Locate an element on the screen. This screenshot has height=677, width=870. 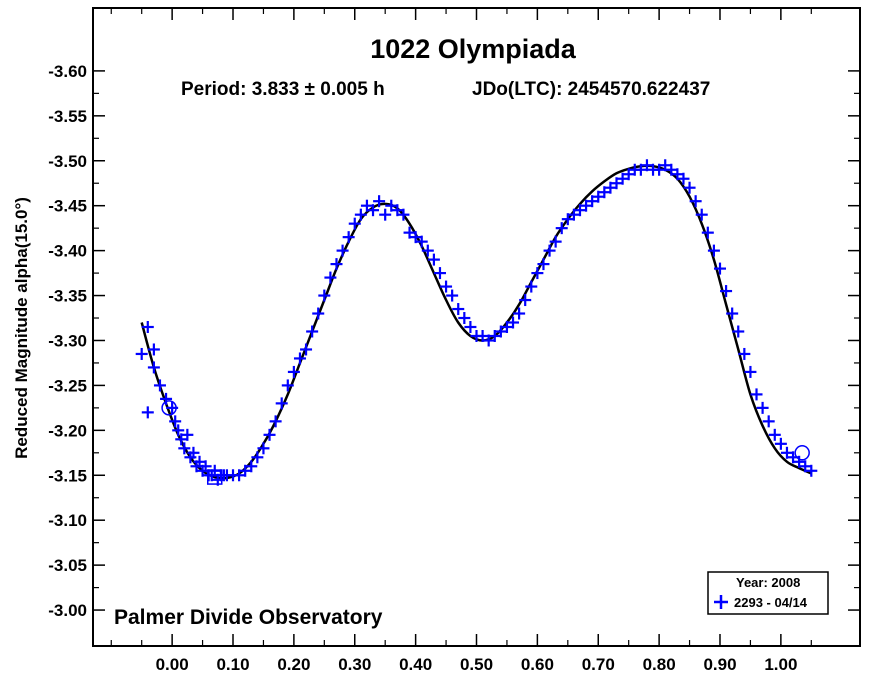
x-tick-label: 0.60 is located at coordinates (537, 664).